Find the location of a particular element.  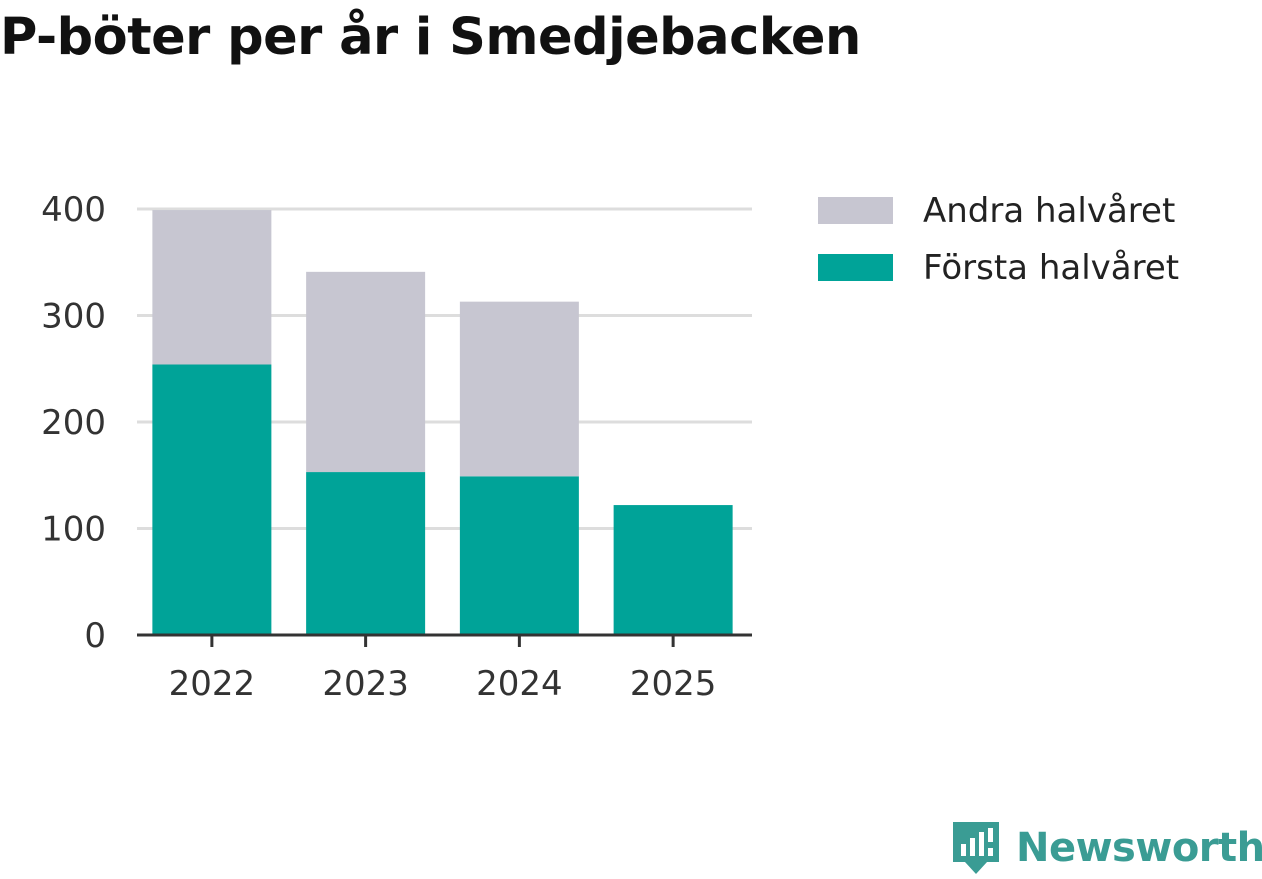

legend-swatch-andra is located at coordinates (855, 210).